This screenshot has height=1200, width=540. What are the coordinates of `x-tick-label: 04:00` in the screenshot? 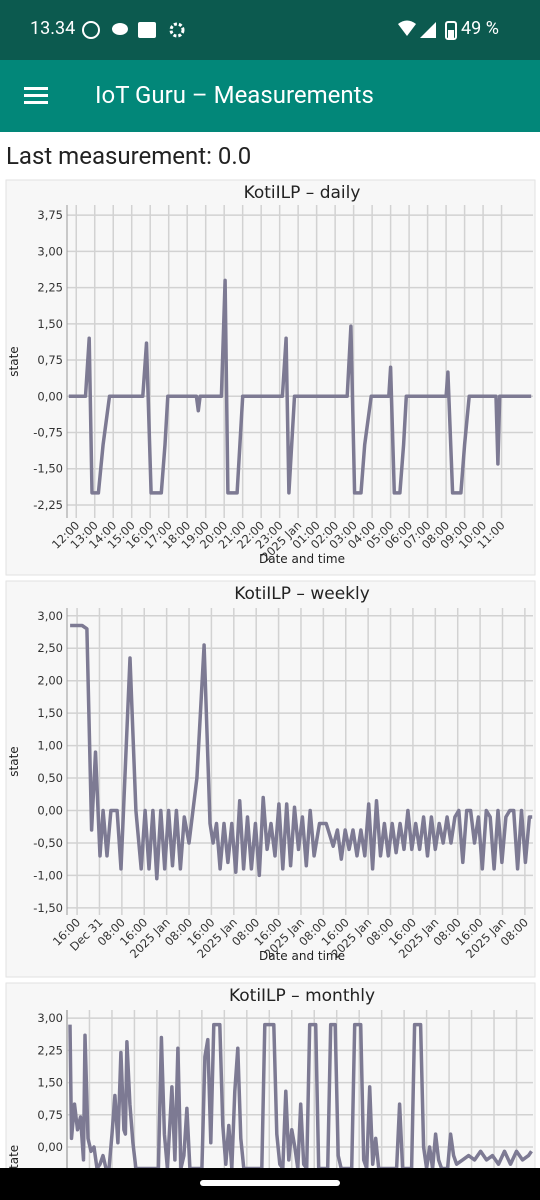 It's located at (361, 534).